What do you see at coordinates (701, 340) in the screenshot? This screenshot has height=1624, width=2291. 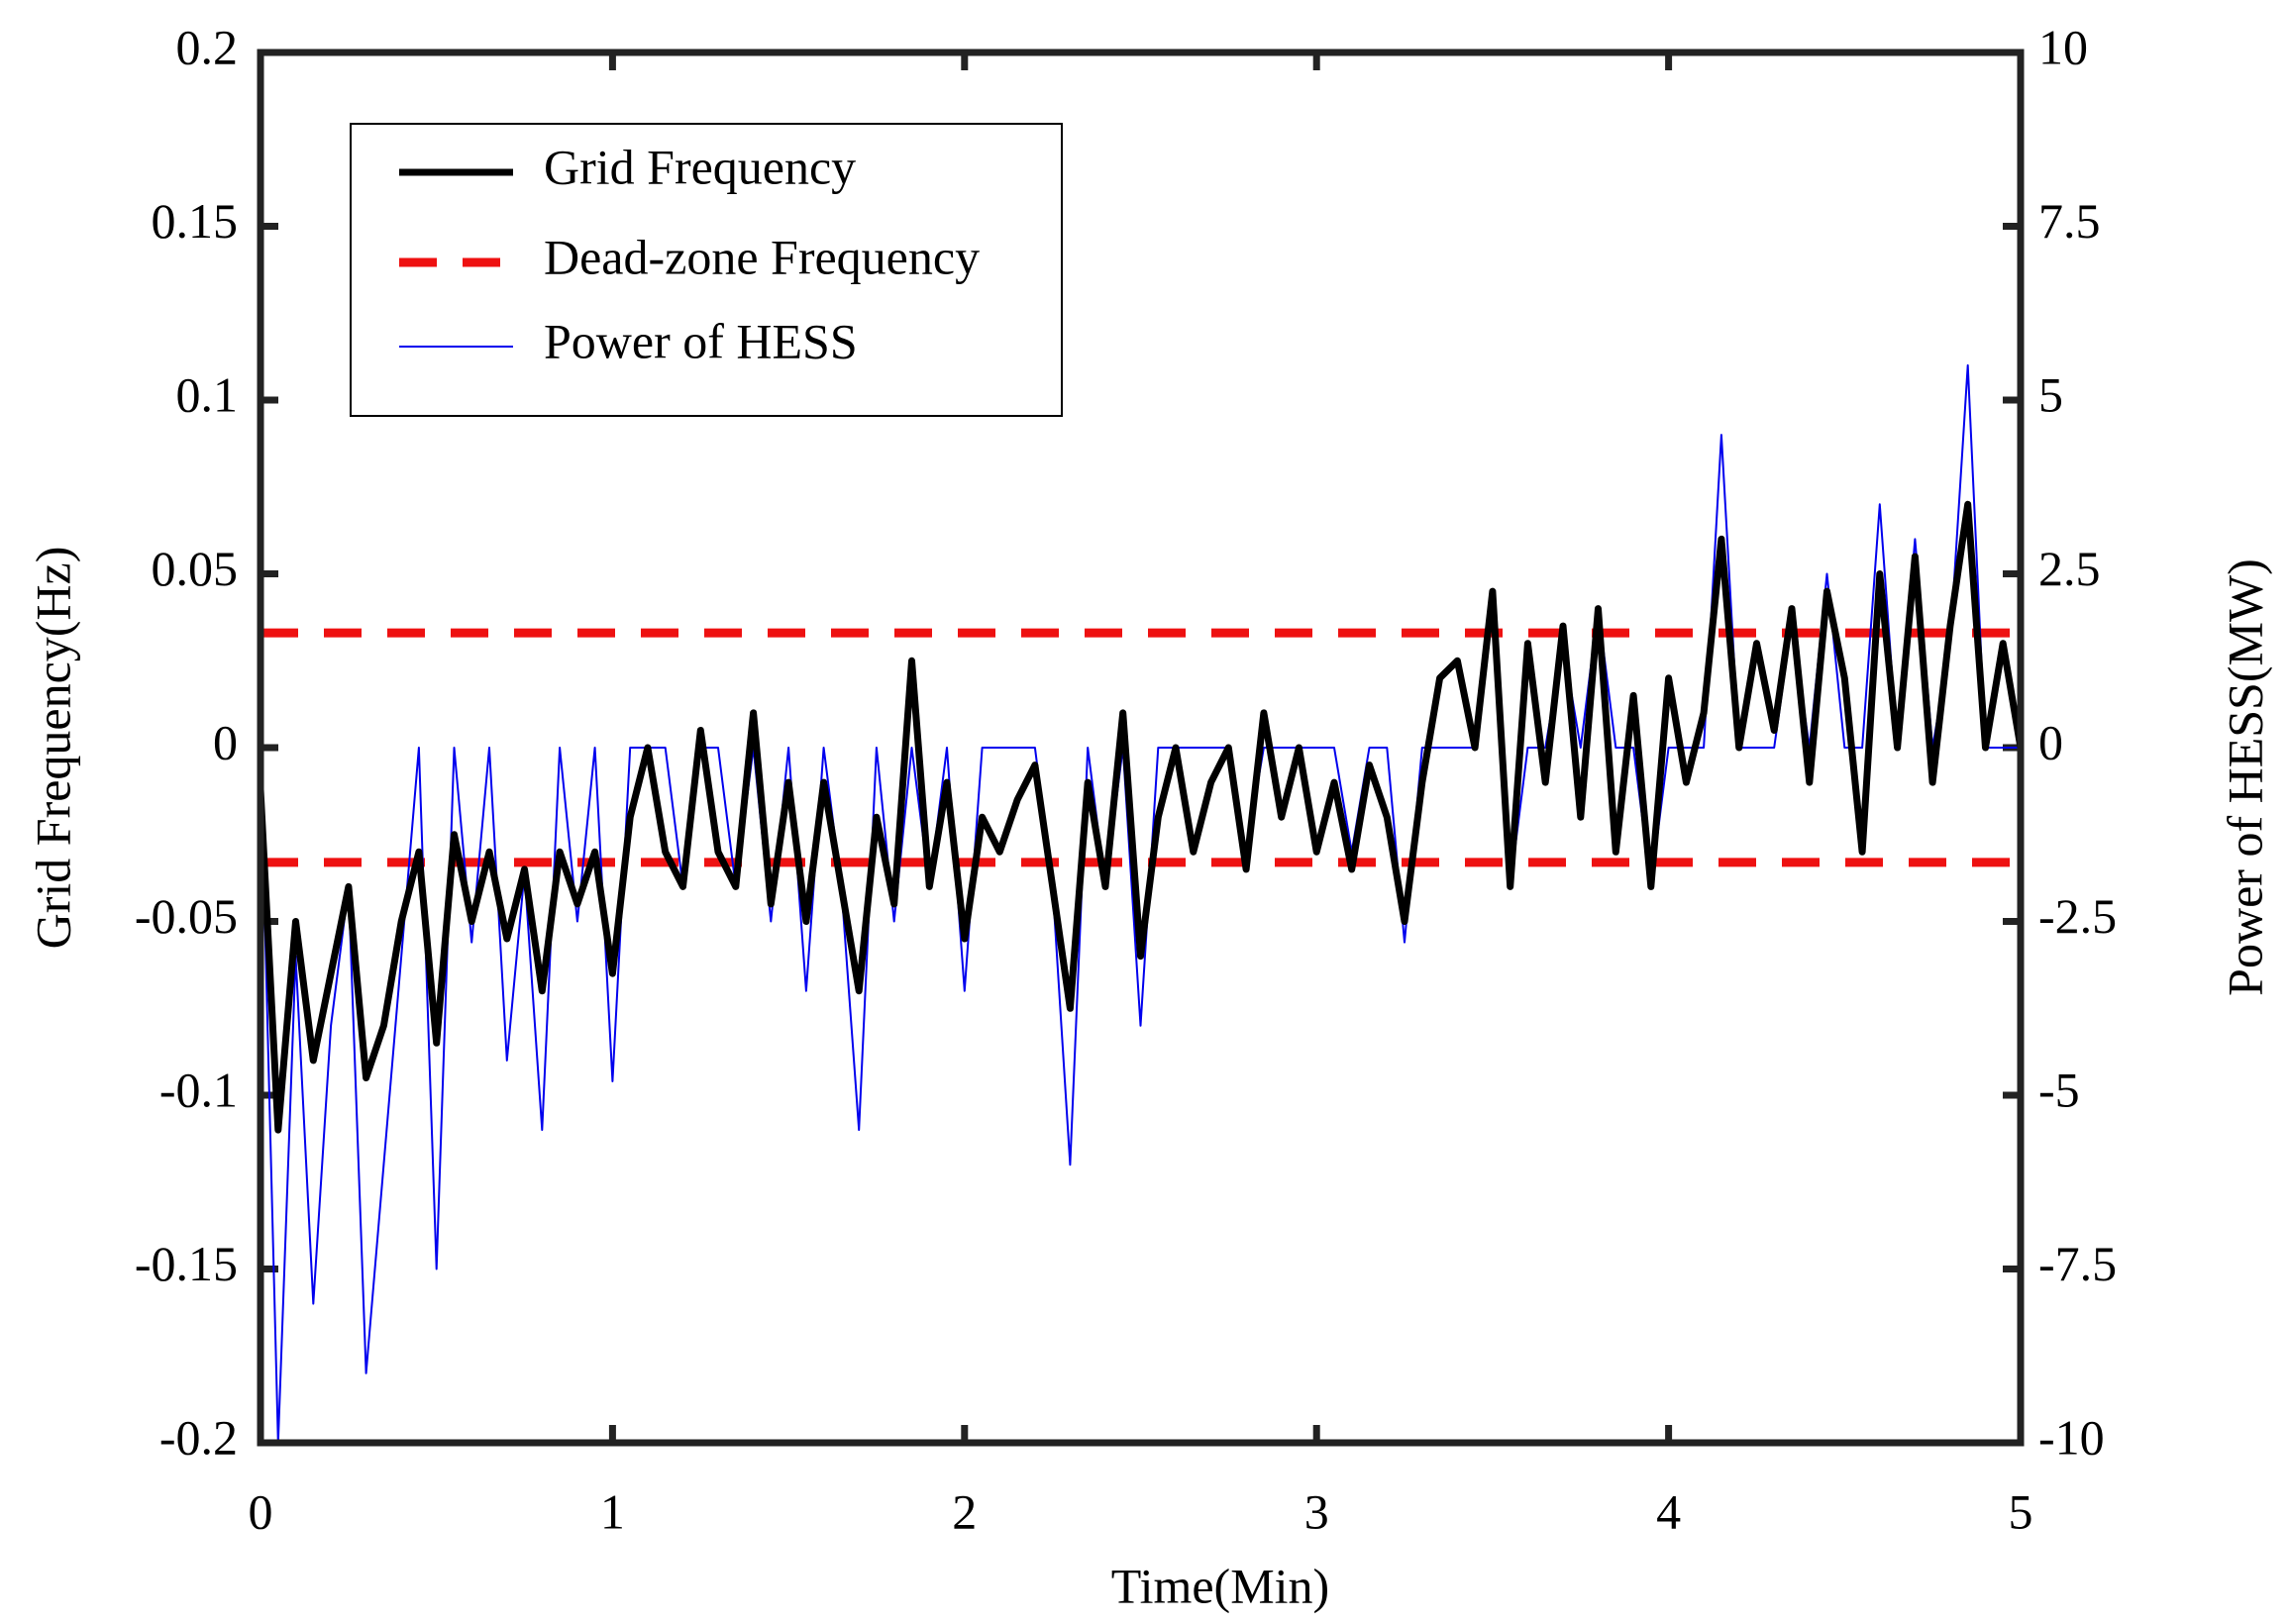 I see `legend-label: Power of HESS` at bounding box center [701, 340].